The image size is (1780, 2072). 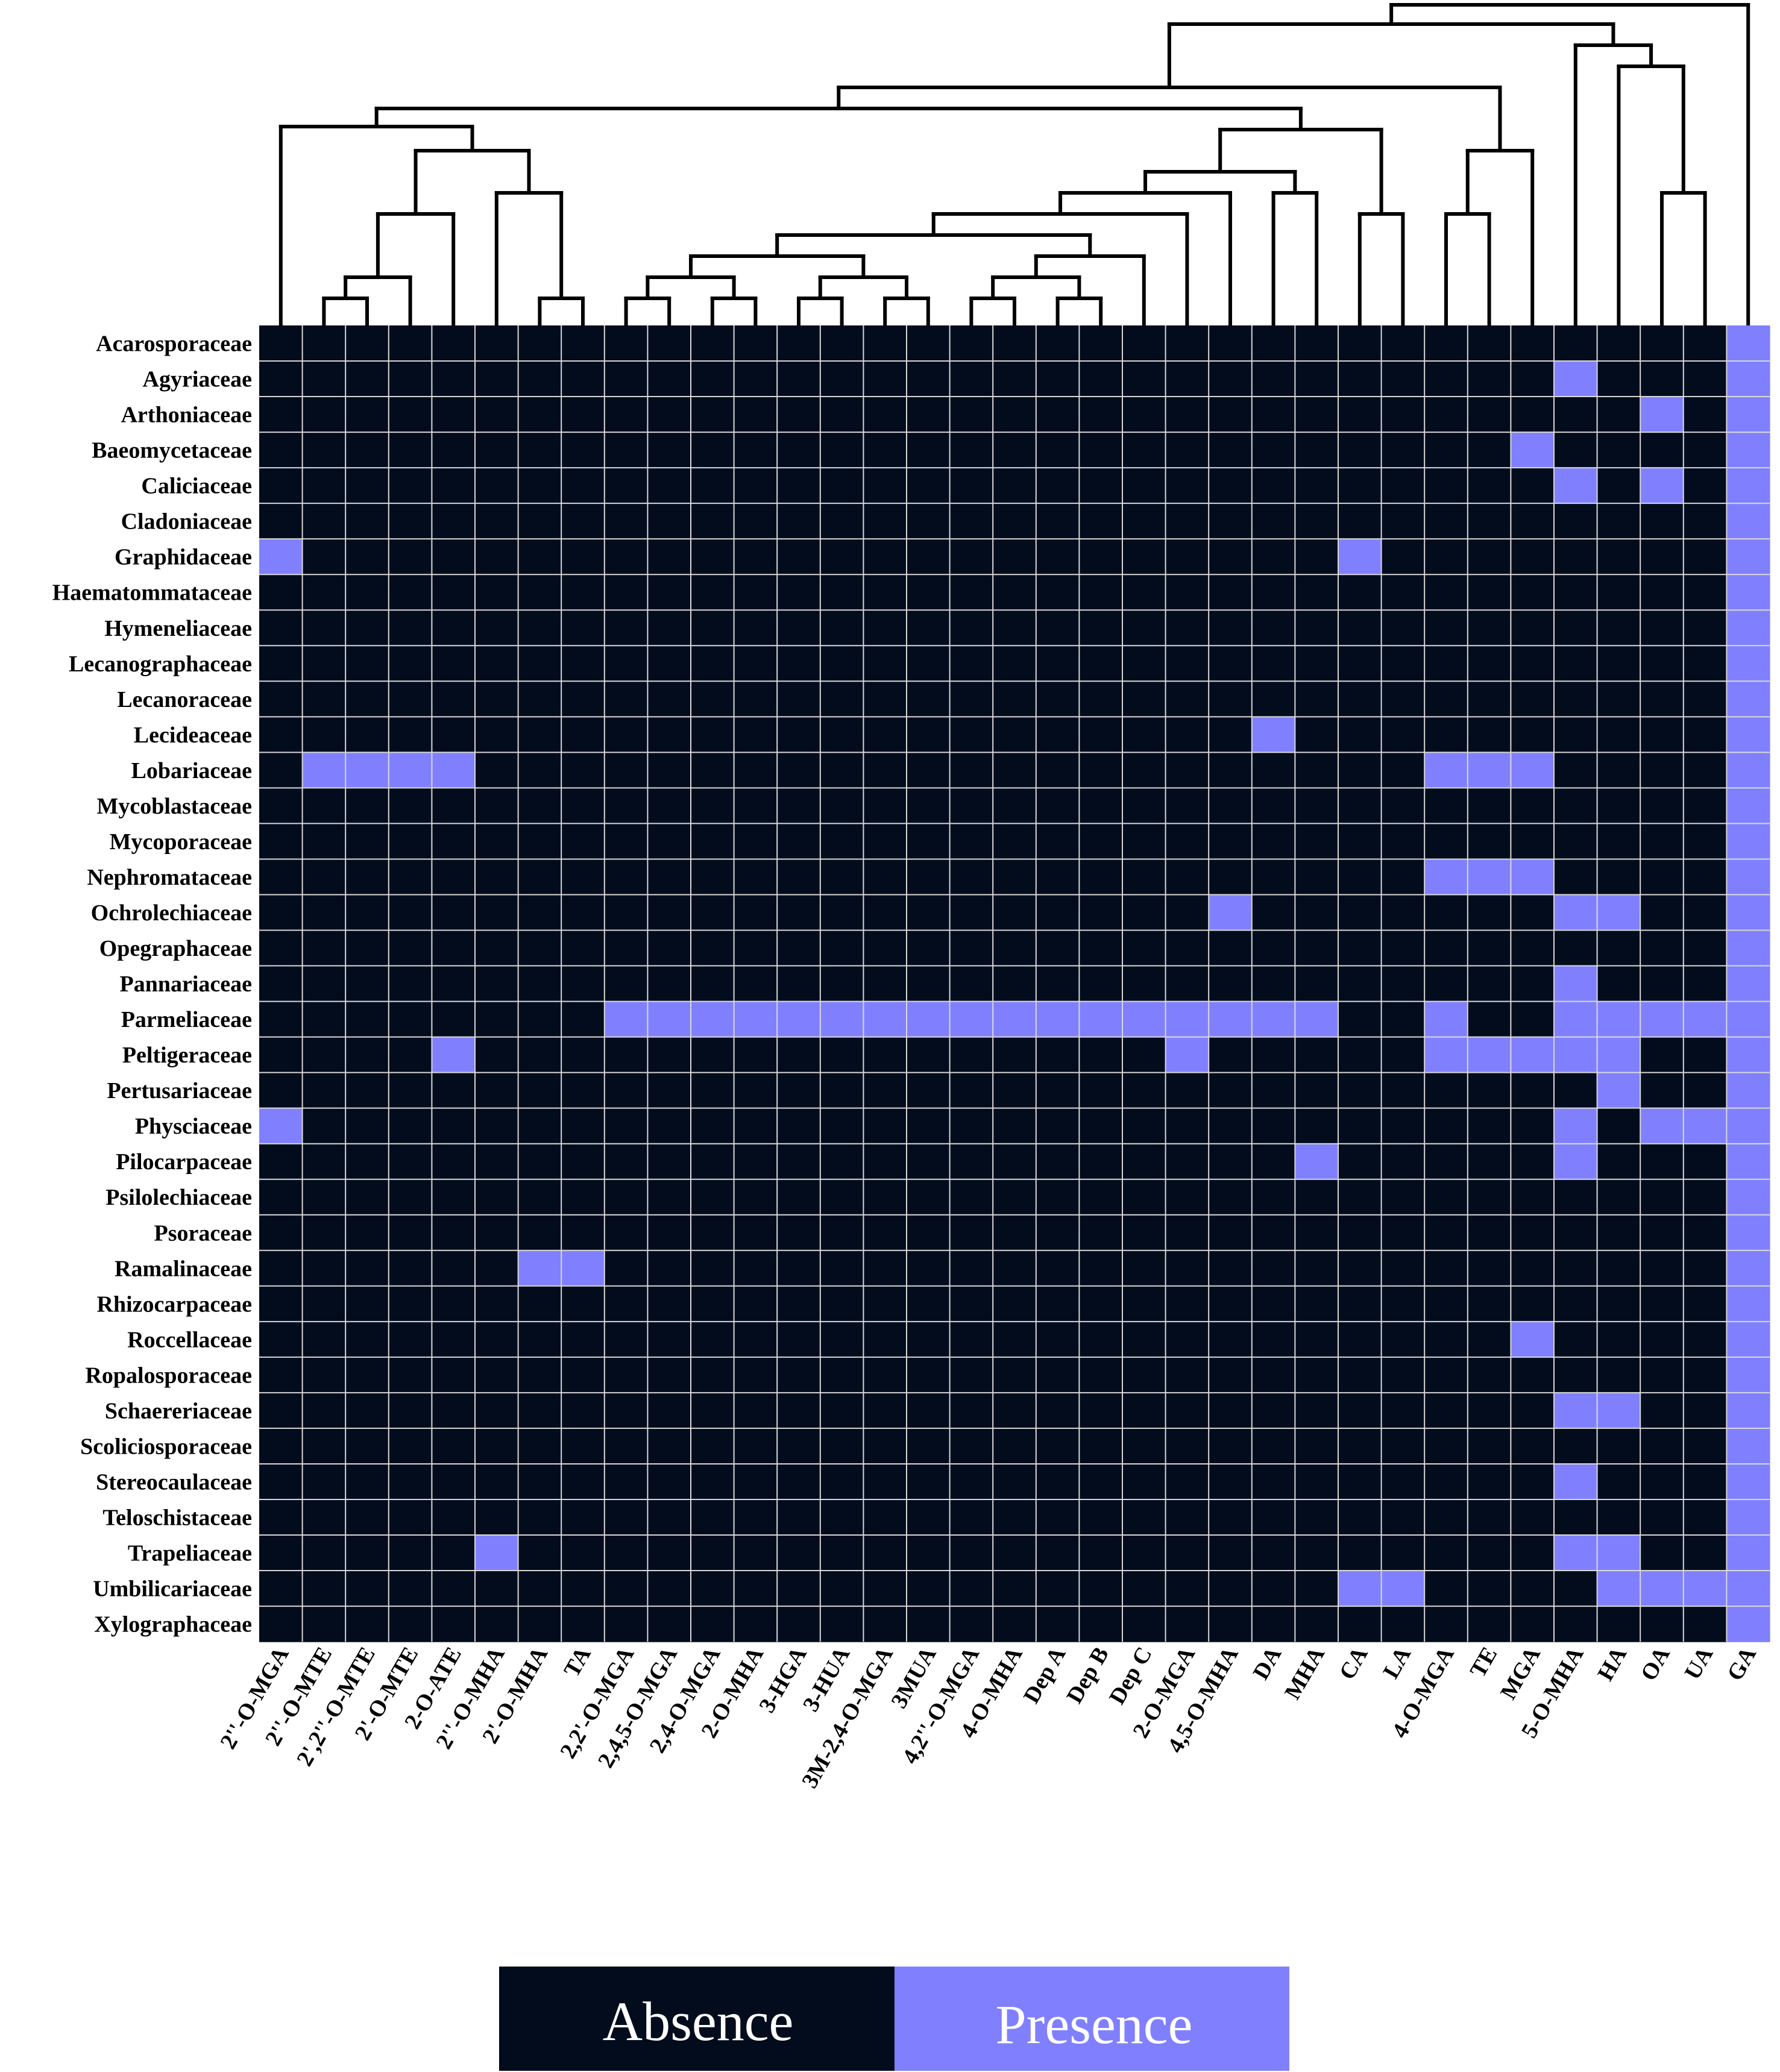 I want to click on row-label: Trapeliaceae, so click(x=190, y=1554).